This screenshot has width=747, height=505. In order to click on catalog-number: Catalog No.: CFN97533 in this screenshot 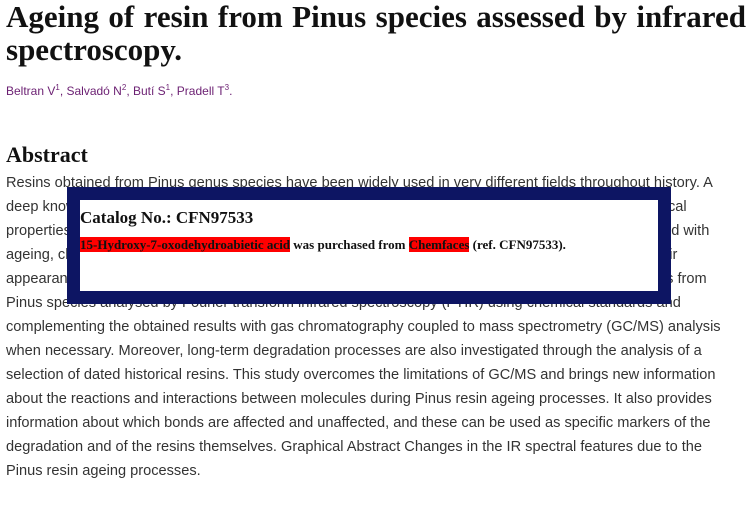, I will do `click(167, 217)`.